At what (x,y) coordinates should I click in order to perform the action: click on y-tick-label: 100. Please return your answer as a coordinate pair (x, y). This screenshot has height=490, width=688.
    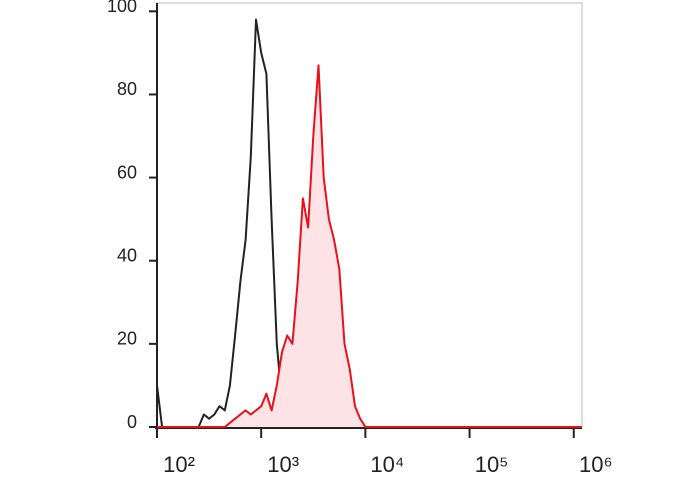
    Looking at the image, I should click on (122, 8).